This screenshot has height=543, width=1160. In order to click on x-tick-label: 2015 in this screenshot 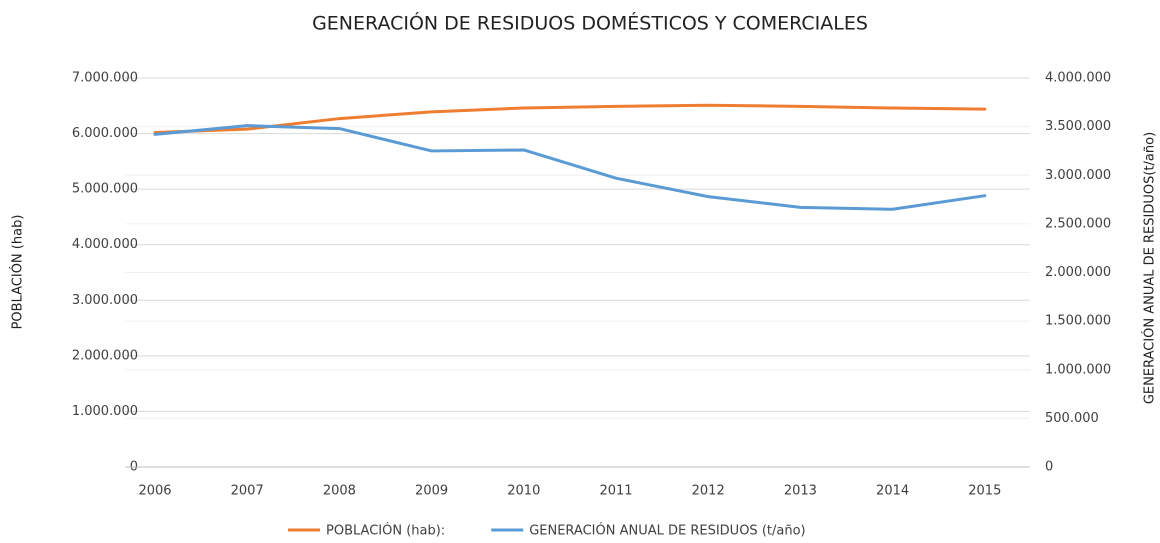, I will do `click(984, 491)`.